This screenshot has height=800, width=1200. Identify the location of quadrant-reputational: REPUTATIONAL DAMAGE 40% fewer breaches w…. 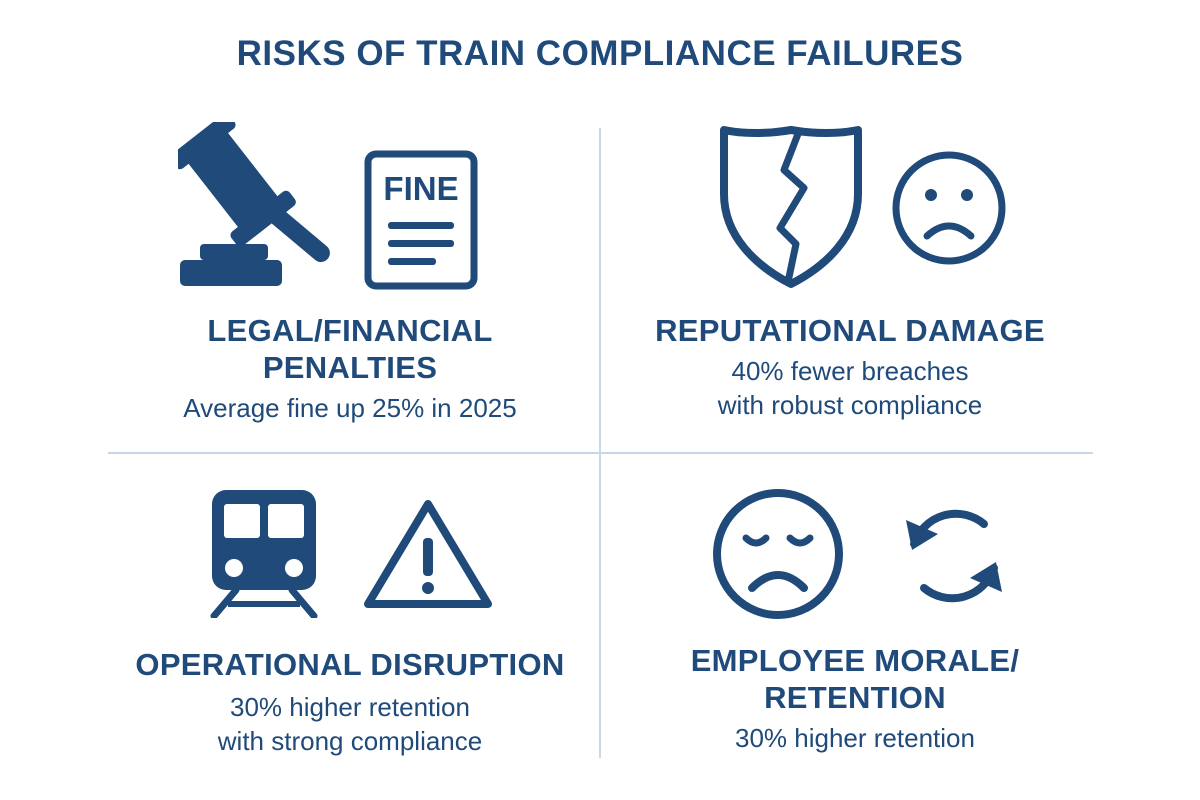
(850, 367).